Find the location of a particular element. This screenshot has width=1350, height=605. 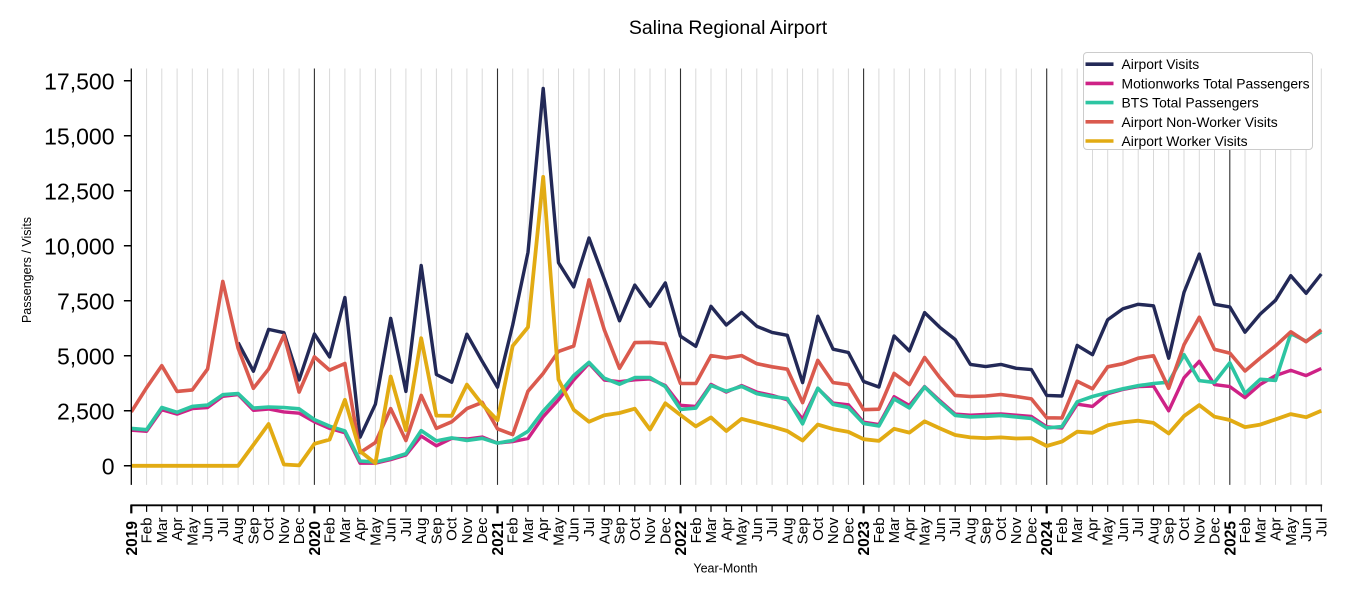

svg-text: Airport Non-Worker Visits is located at coordinates (1200, 122).